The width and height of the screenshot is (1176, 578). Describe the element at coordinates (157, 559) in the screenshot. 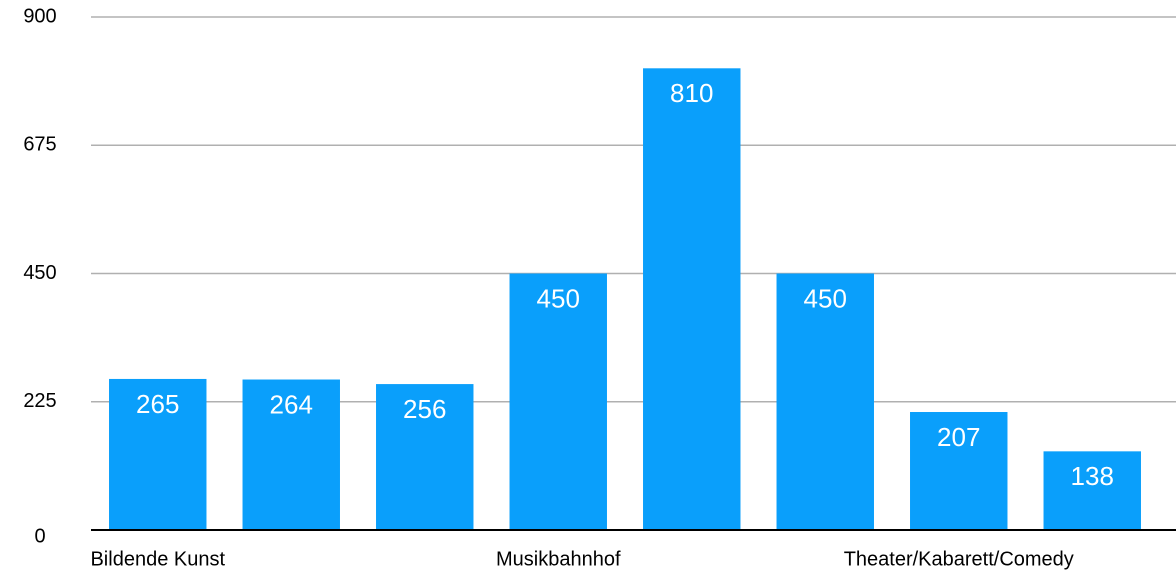

I see `x-tick-label: Bildende Kunst` at that location.